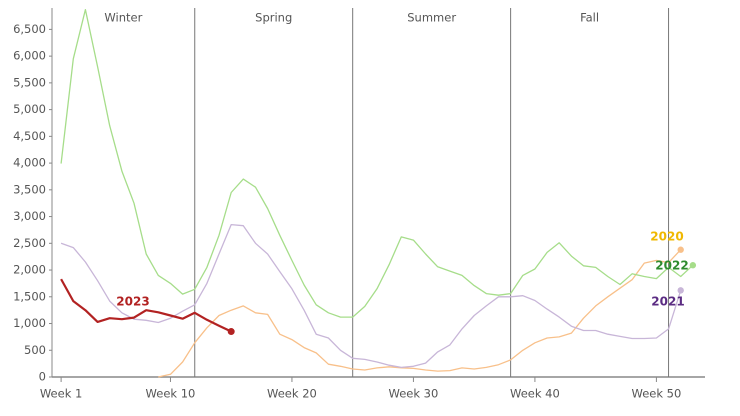 Image resolution: width=740 pixels, height=416 pixels. I want to click on series-line, so click(146, 305).